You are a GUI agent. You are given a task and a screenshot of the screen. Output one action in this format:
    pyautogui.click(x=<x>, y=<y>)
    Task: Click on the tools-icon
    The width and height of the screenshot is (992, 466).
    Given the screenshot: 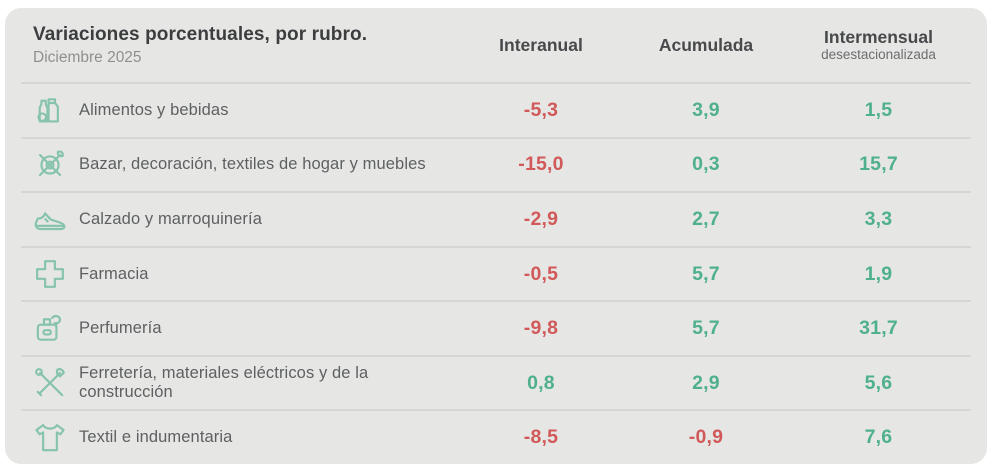 What is the action you would take?
    pyautogui.click(x=47, y=383)
    